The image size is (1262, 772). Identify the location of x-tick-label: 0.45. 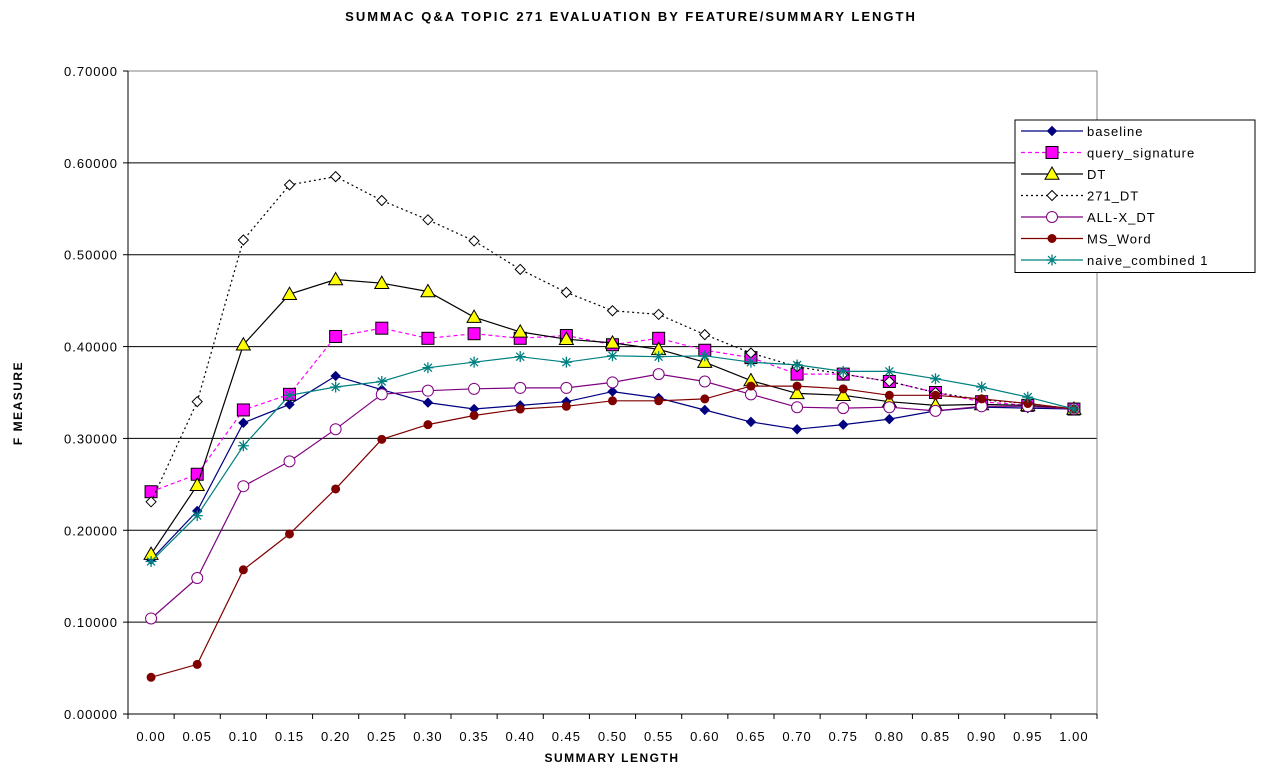
(566, 736).